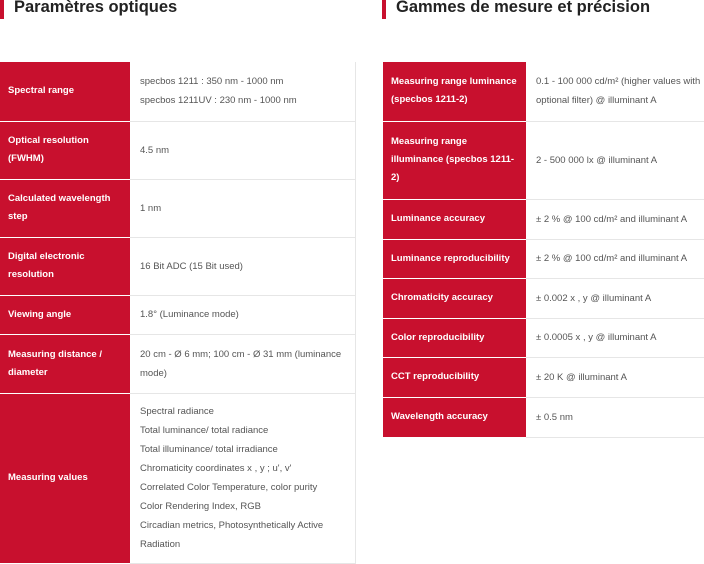 The width and height of the screenshot is (704, 564). I want to click on spec-value-line: ± 20 K @ illuminant A, so click(581, 377).